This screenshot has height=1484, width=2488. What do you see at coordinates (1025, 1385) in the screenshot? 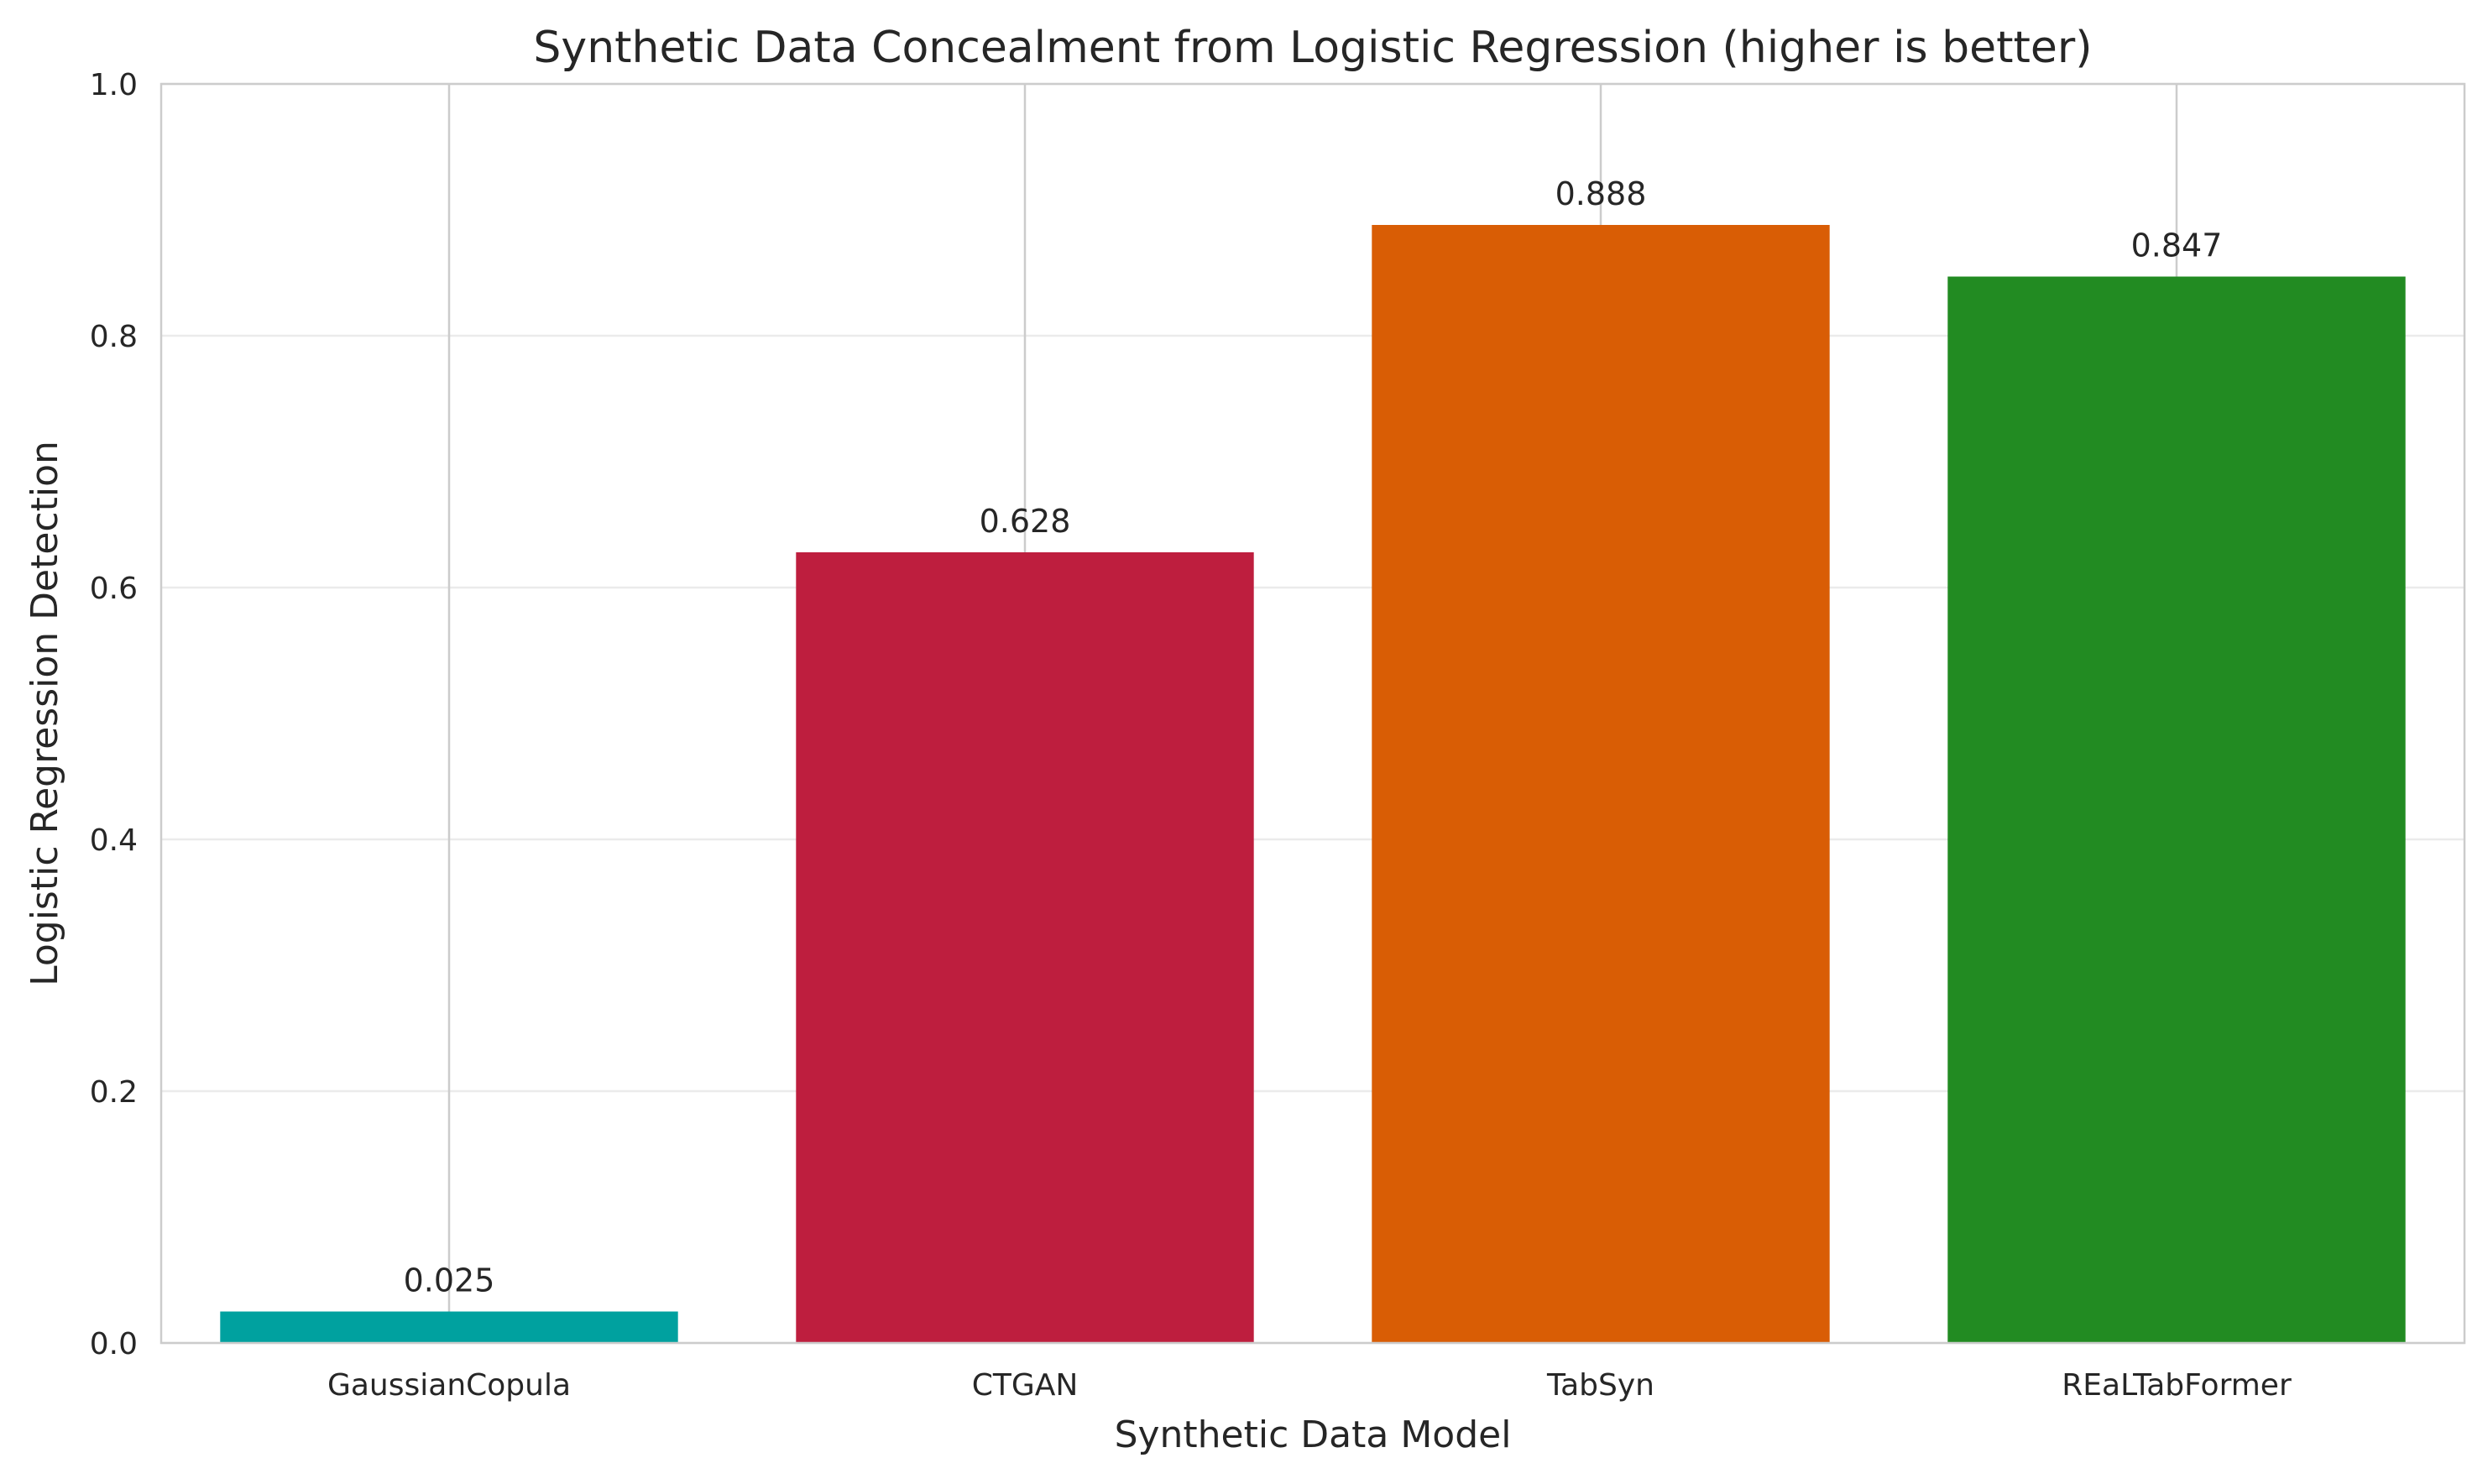
I see `x-tick-label: CTGAN` at bounding box center [1025, 1385].